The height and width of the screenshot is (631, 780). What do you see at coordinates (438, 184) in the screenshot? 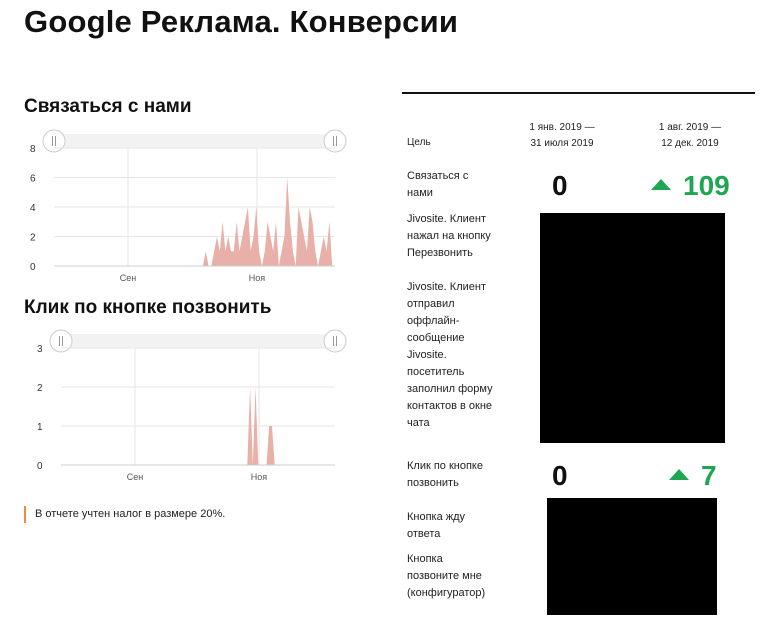
I see `goal-label-contact: Связаться с нами` at bounding box center [438, 184].